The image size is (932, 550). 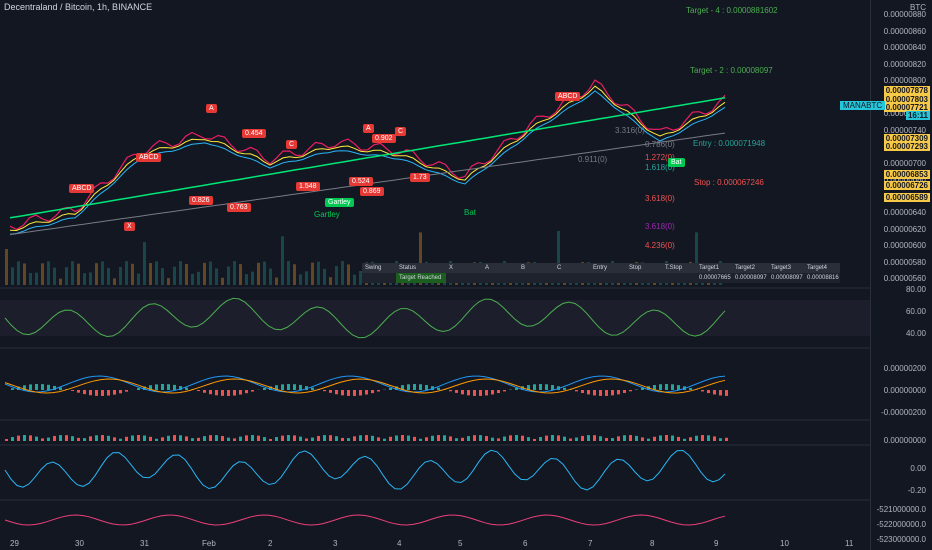 I want to click on stop-label: Stop : 0.000067246, so click(x=729, y=182).